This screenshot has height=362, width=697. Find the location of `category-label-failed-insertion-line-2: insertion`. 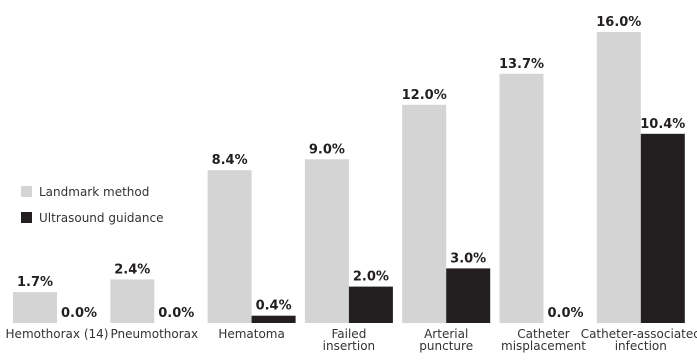

category-label-failed-insertion-line-2: insertion is located at coordinates (349, 346).